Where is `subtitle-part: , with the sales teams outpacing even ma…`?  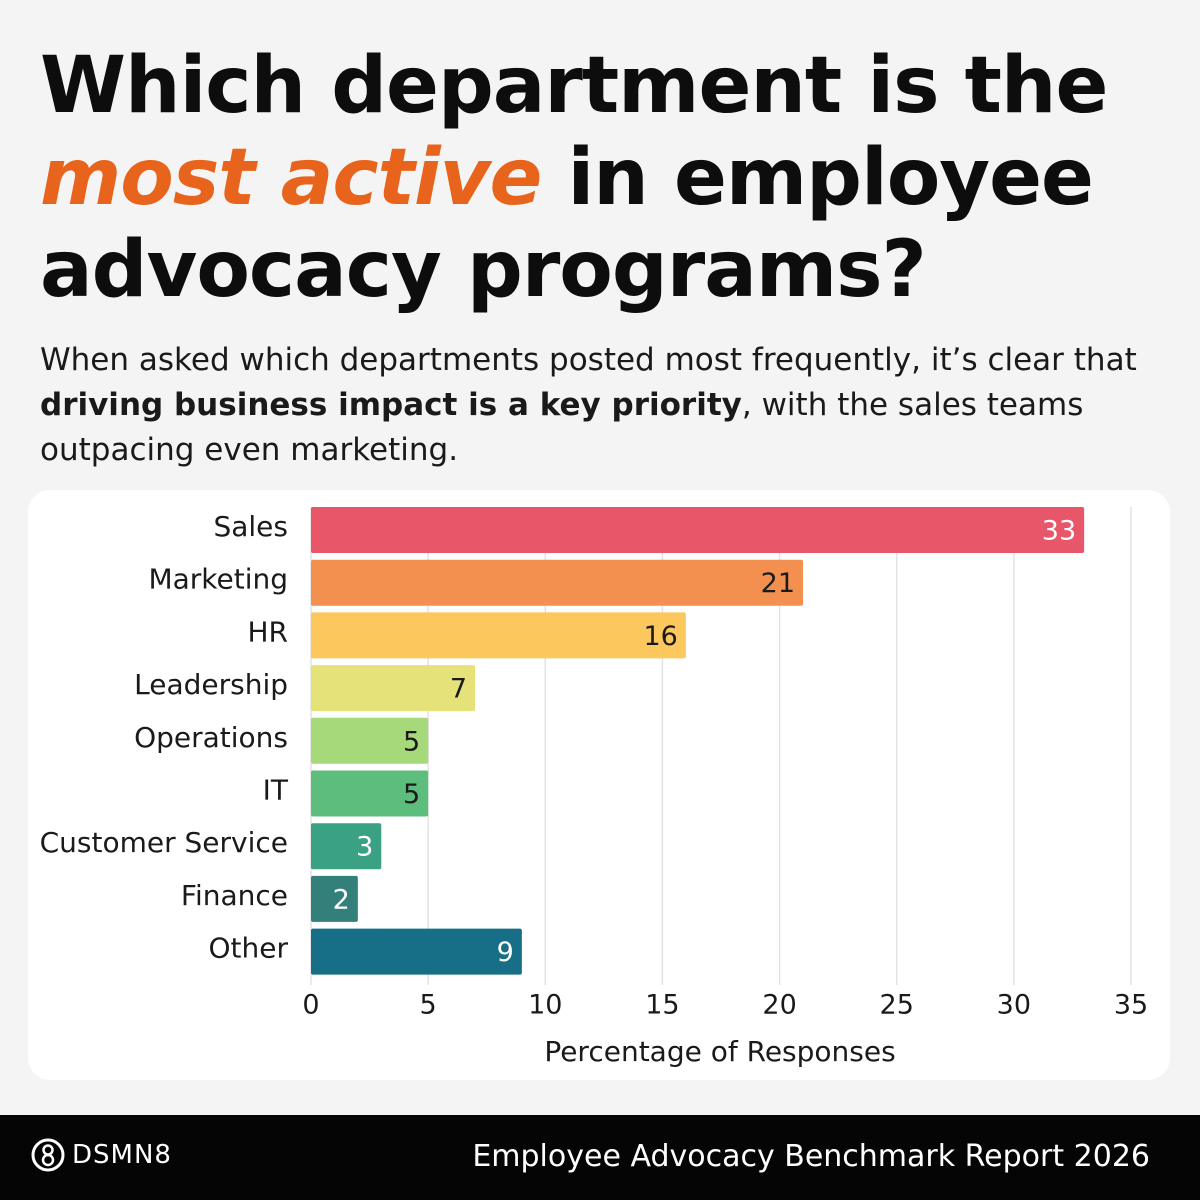 subtitle-part: , with the sales teams outpacing even ma… is located at coordinates (562, 427).